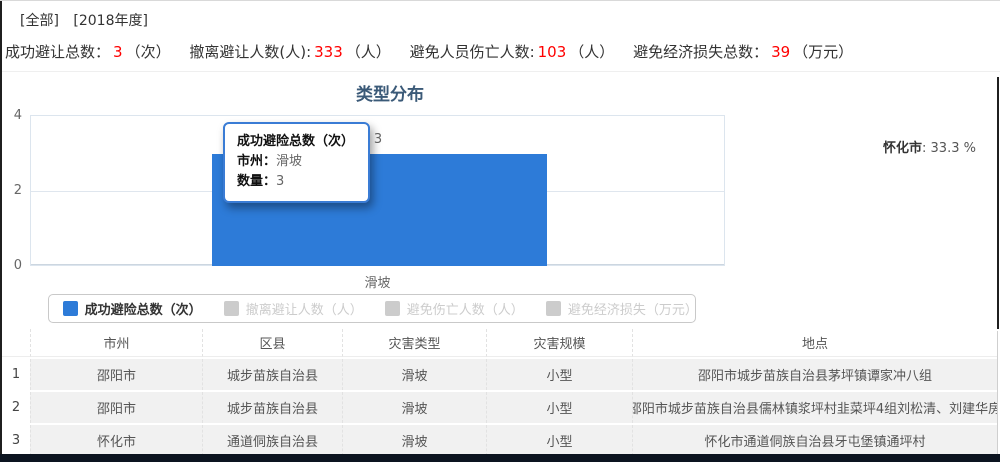 The height and width of the screenshot is (462, 1000). Describe the element at coordinates (823, 52) in the screenshot. I see `stat-unit: （万元）` at that location.